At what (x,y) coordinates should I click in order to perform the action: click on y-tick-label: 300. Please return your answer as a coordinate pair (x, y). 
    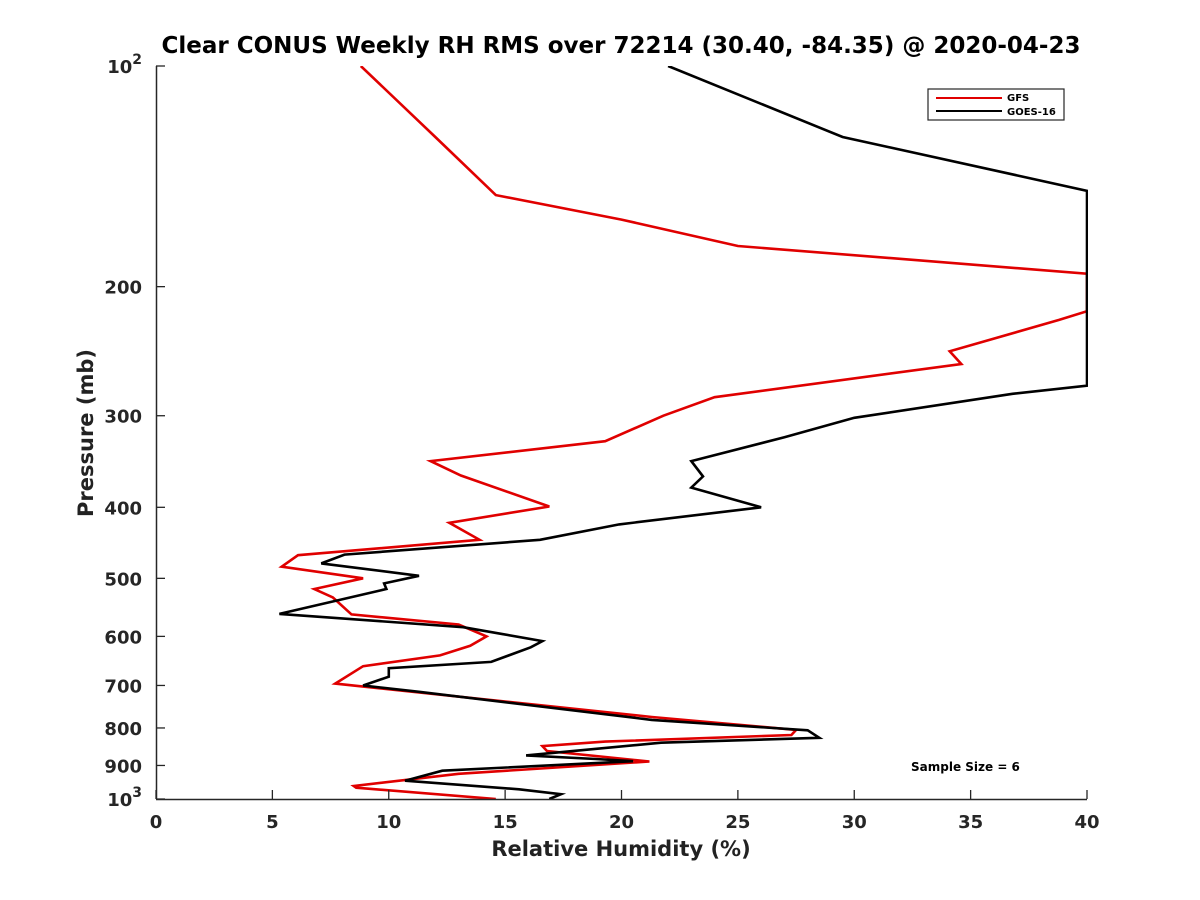
    Looking at the image, I should click on (123, 417).